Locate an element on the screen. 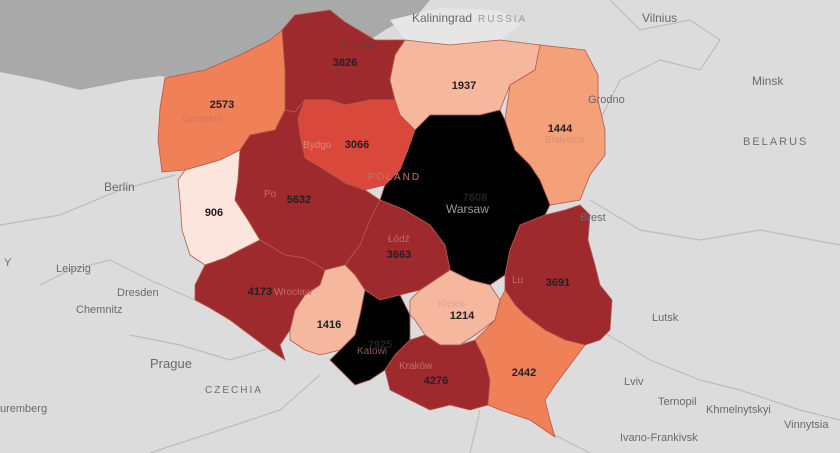 The height and width of the screenshot is (453, 840). value-label-opolskie: 1416 is located at coordinates (329, 325).